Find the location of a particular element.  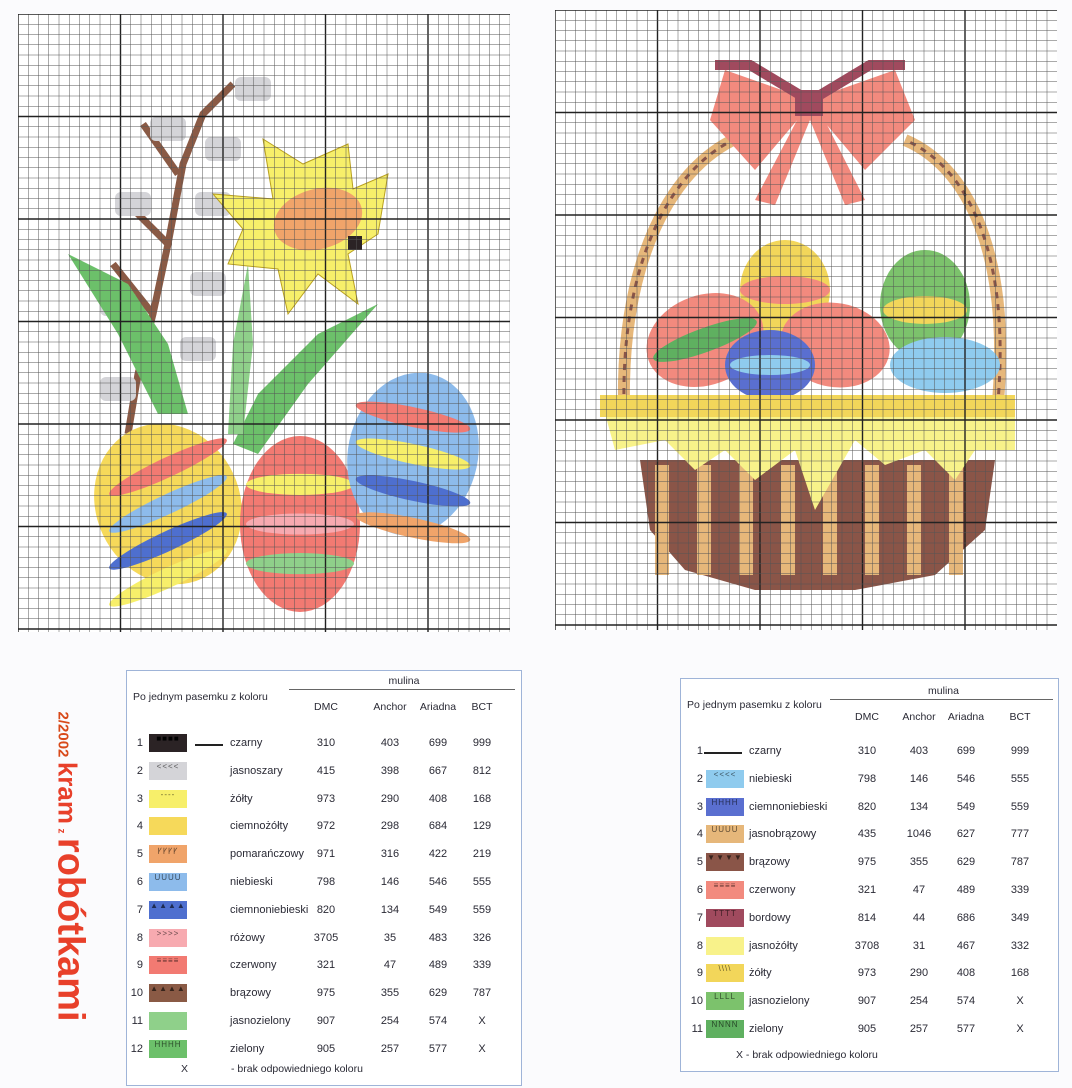

thread-anchor: 146 is located at coordinates (919, 778).